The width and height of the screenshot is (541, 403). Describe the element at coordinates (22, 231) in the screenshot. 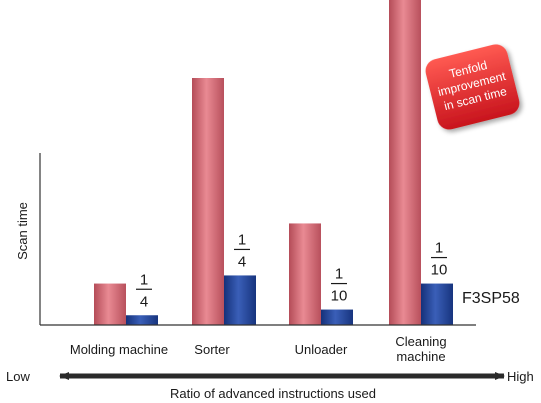

I see `y-axis-label: Scan time` at that location.